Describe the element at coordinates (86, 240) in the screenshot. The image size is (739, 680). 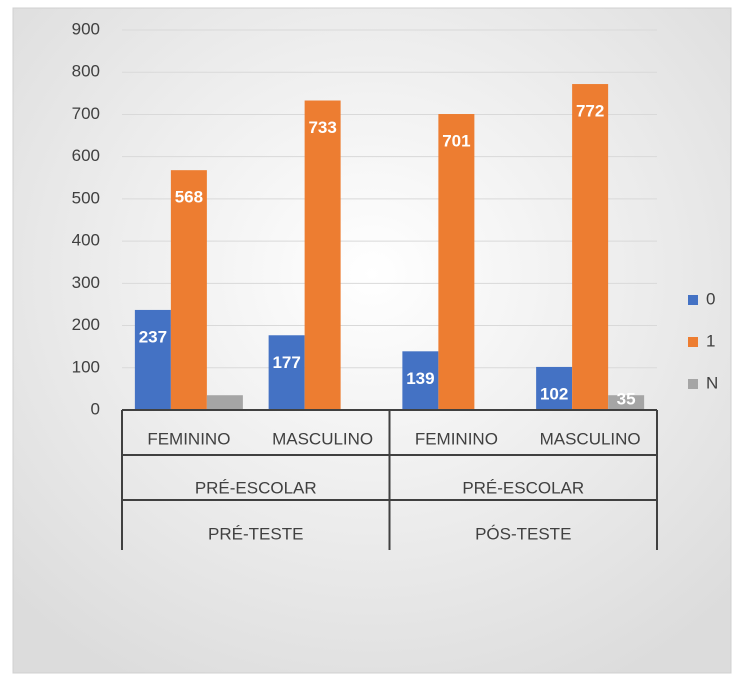
I see `y-tick-label: 400` at that location.